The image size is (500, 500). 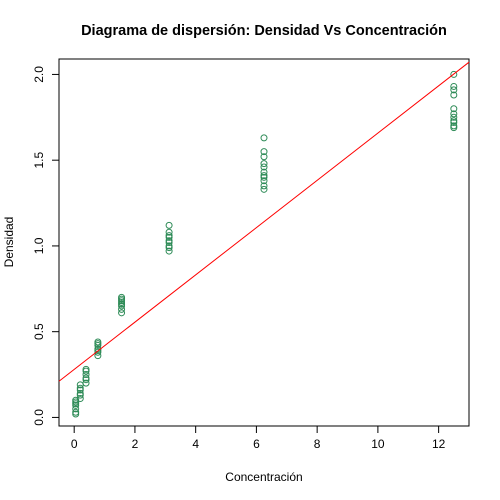 I want to click on x-tick-label: 12, so click(x=439, y=444).